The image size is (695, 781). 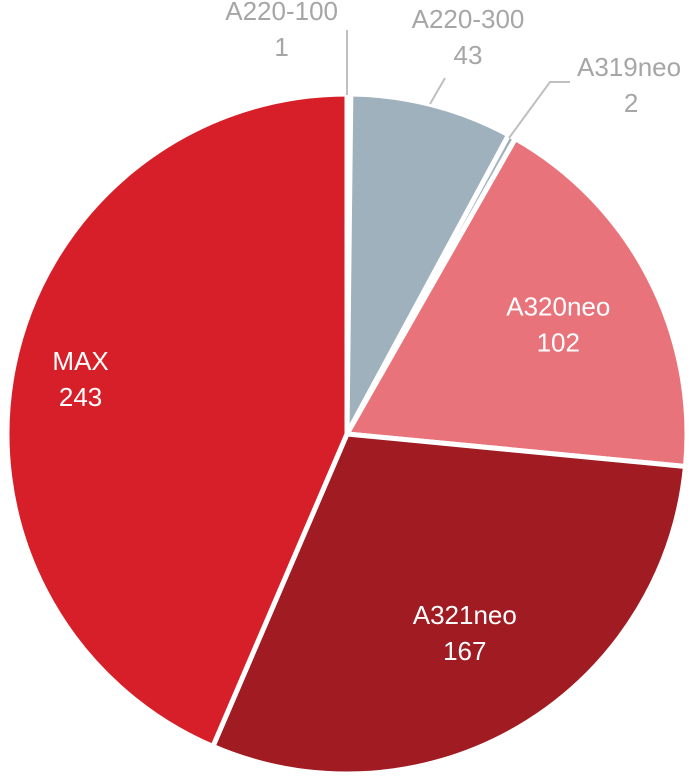 What do you see at coordinates (558, 342) in the screenshot?
I see `slice-value-a320neo: 102` at bounding box center [558, 342].